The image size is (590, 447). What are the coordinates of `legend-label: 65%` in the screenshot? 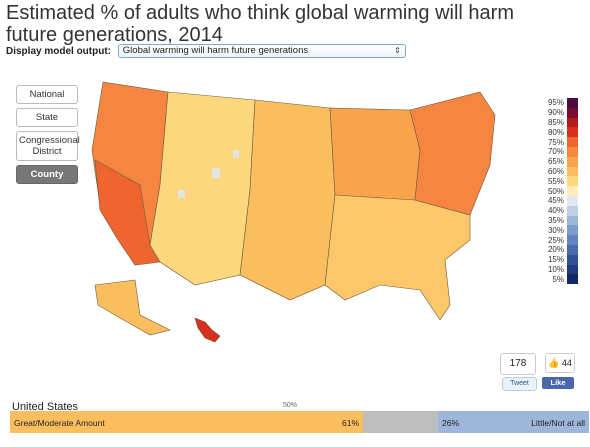 It's located at (555, 162).